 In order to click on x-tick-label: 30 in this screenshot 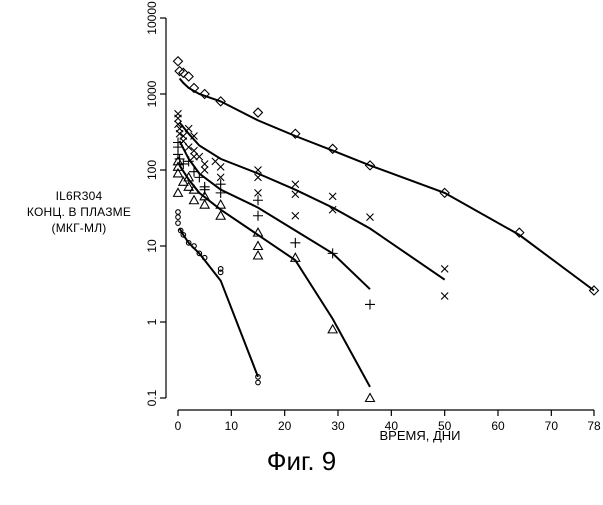, I will do `click(338, 426)`.